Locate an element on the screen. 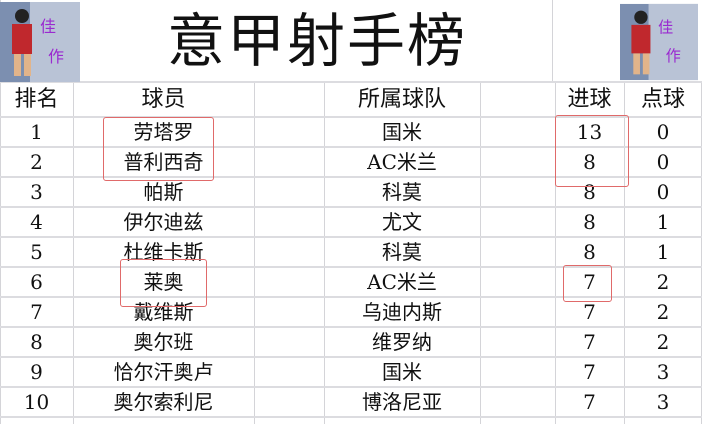 This screenshot has height=424, width=702. cell-player: 奥尔班 is located at coordinates (163, 342).